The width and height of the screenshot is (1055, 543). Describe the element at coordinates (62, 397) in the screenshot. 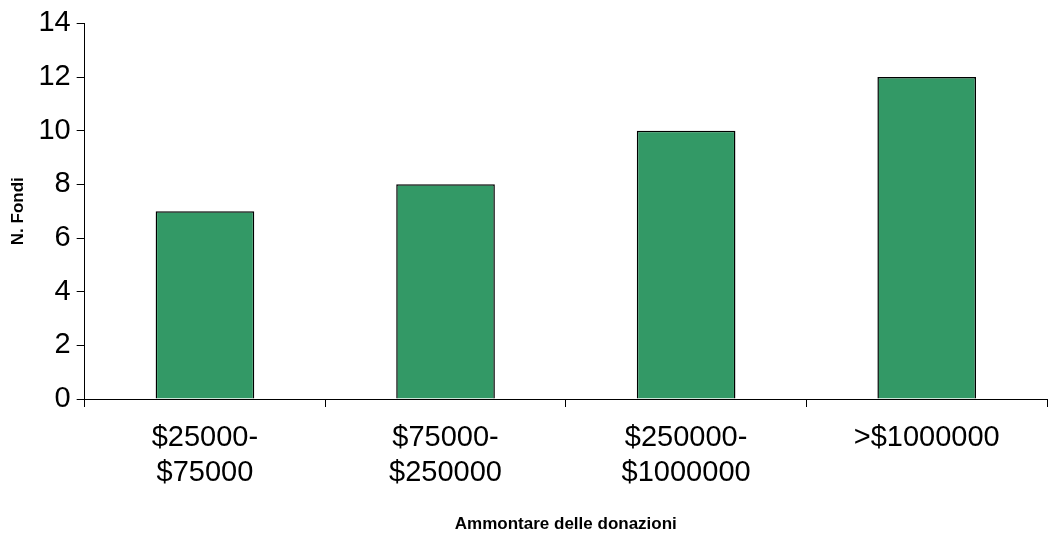

I see `y-tick-label: 0` at that location.